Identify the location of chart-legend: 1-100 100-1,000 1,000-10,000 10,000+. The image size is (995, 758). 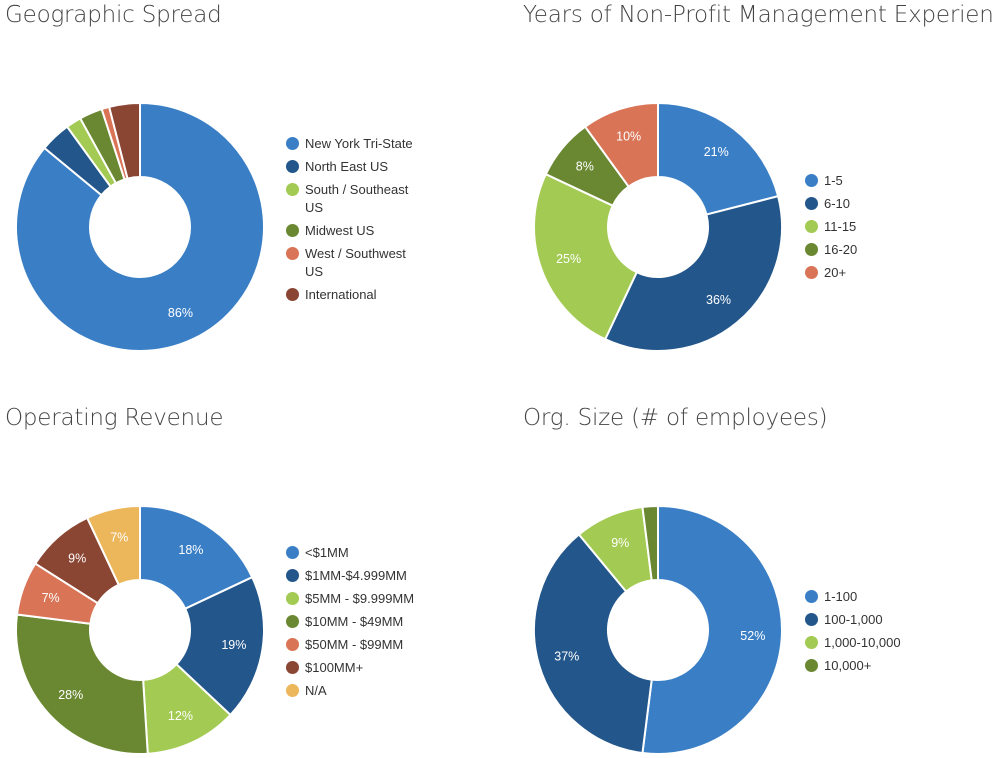
(865, 634).